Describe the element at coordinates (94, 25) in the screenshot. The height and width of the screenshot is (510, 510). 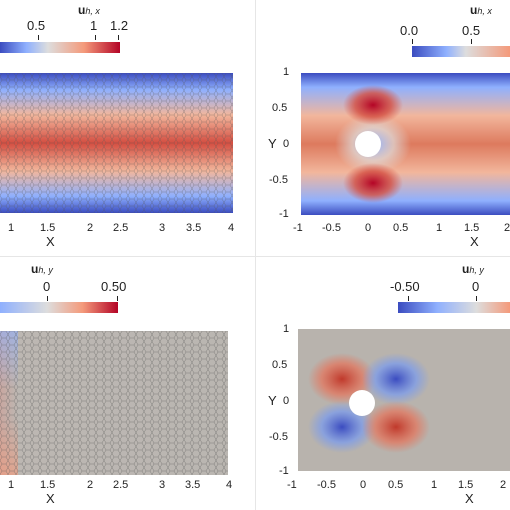
I see `colorbar-label: 1` at that location.